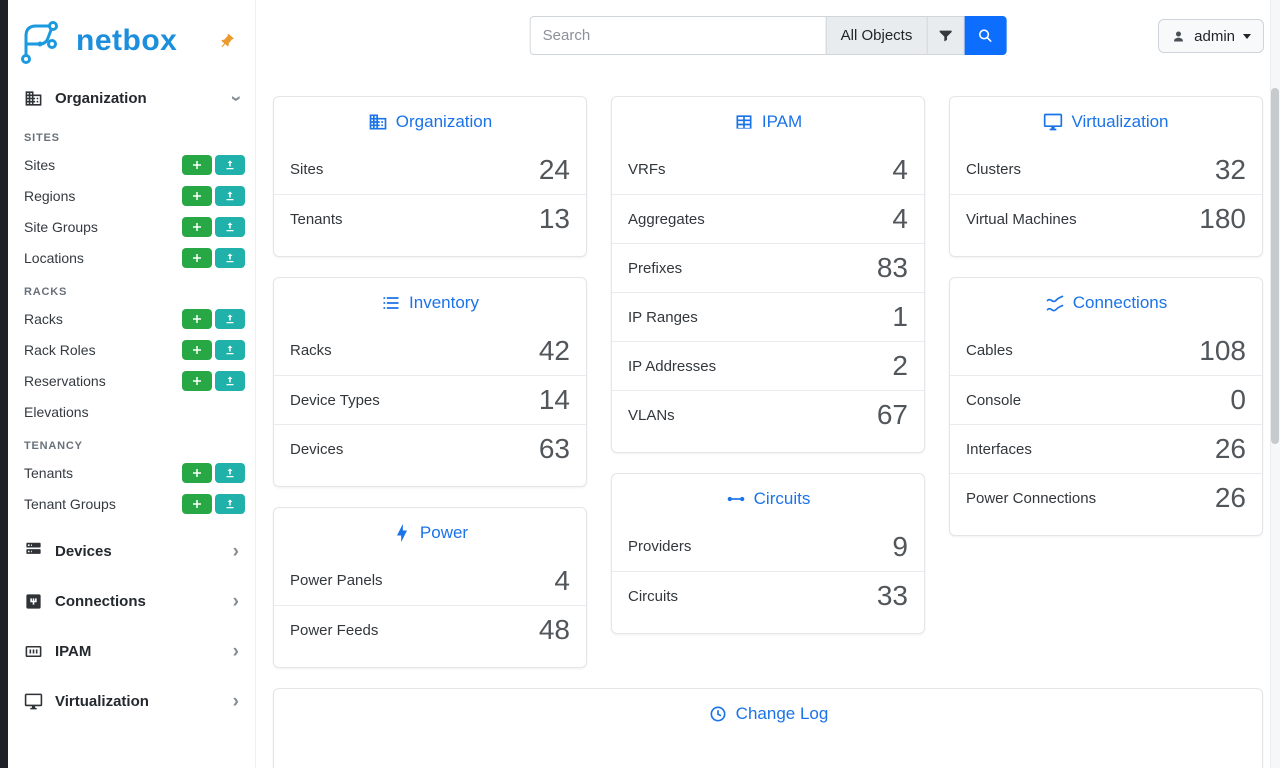 This screenshot has width=1280, height=768. Describe the element at coordinates (131, 380) in the screenshot. I see `sidebar-item-reservations: Reservations` at that location.